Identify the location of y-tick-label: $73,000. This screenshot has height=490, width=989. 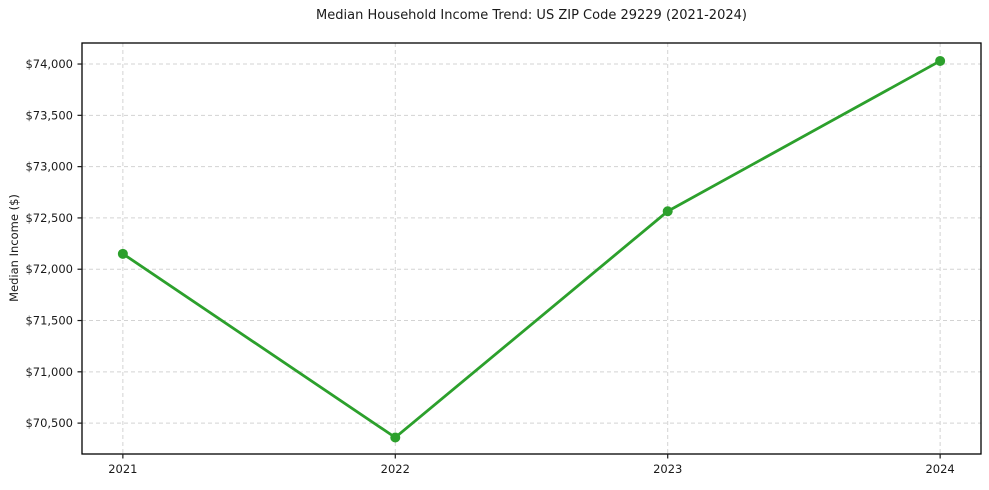
(49, 167).